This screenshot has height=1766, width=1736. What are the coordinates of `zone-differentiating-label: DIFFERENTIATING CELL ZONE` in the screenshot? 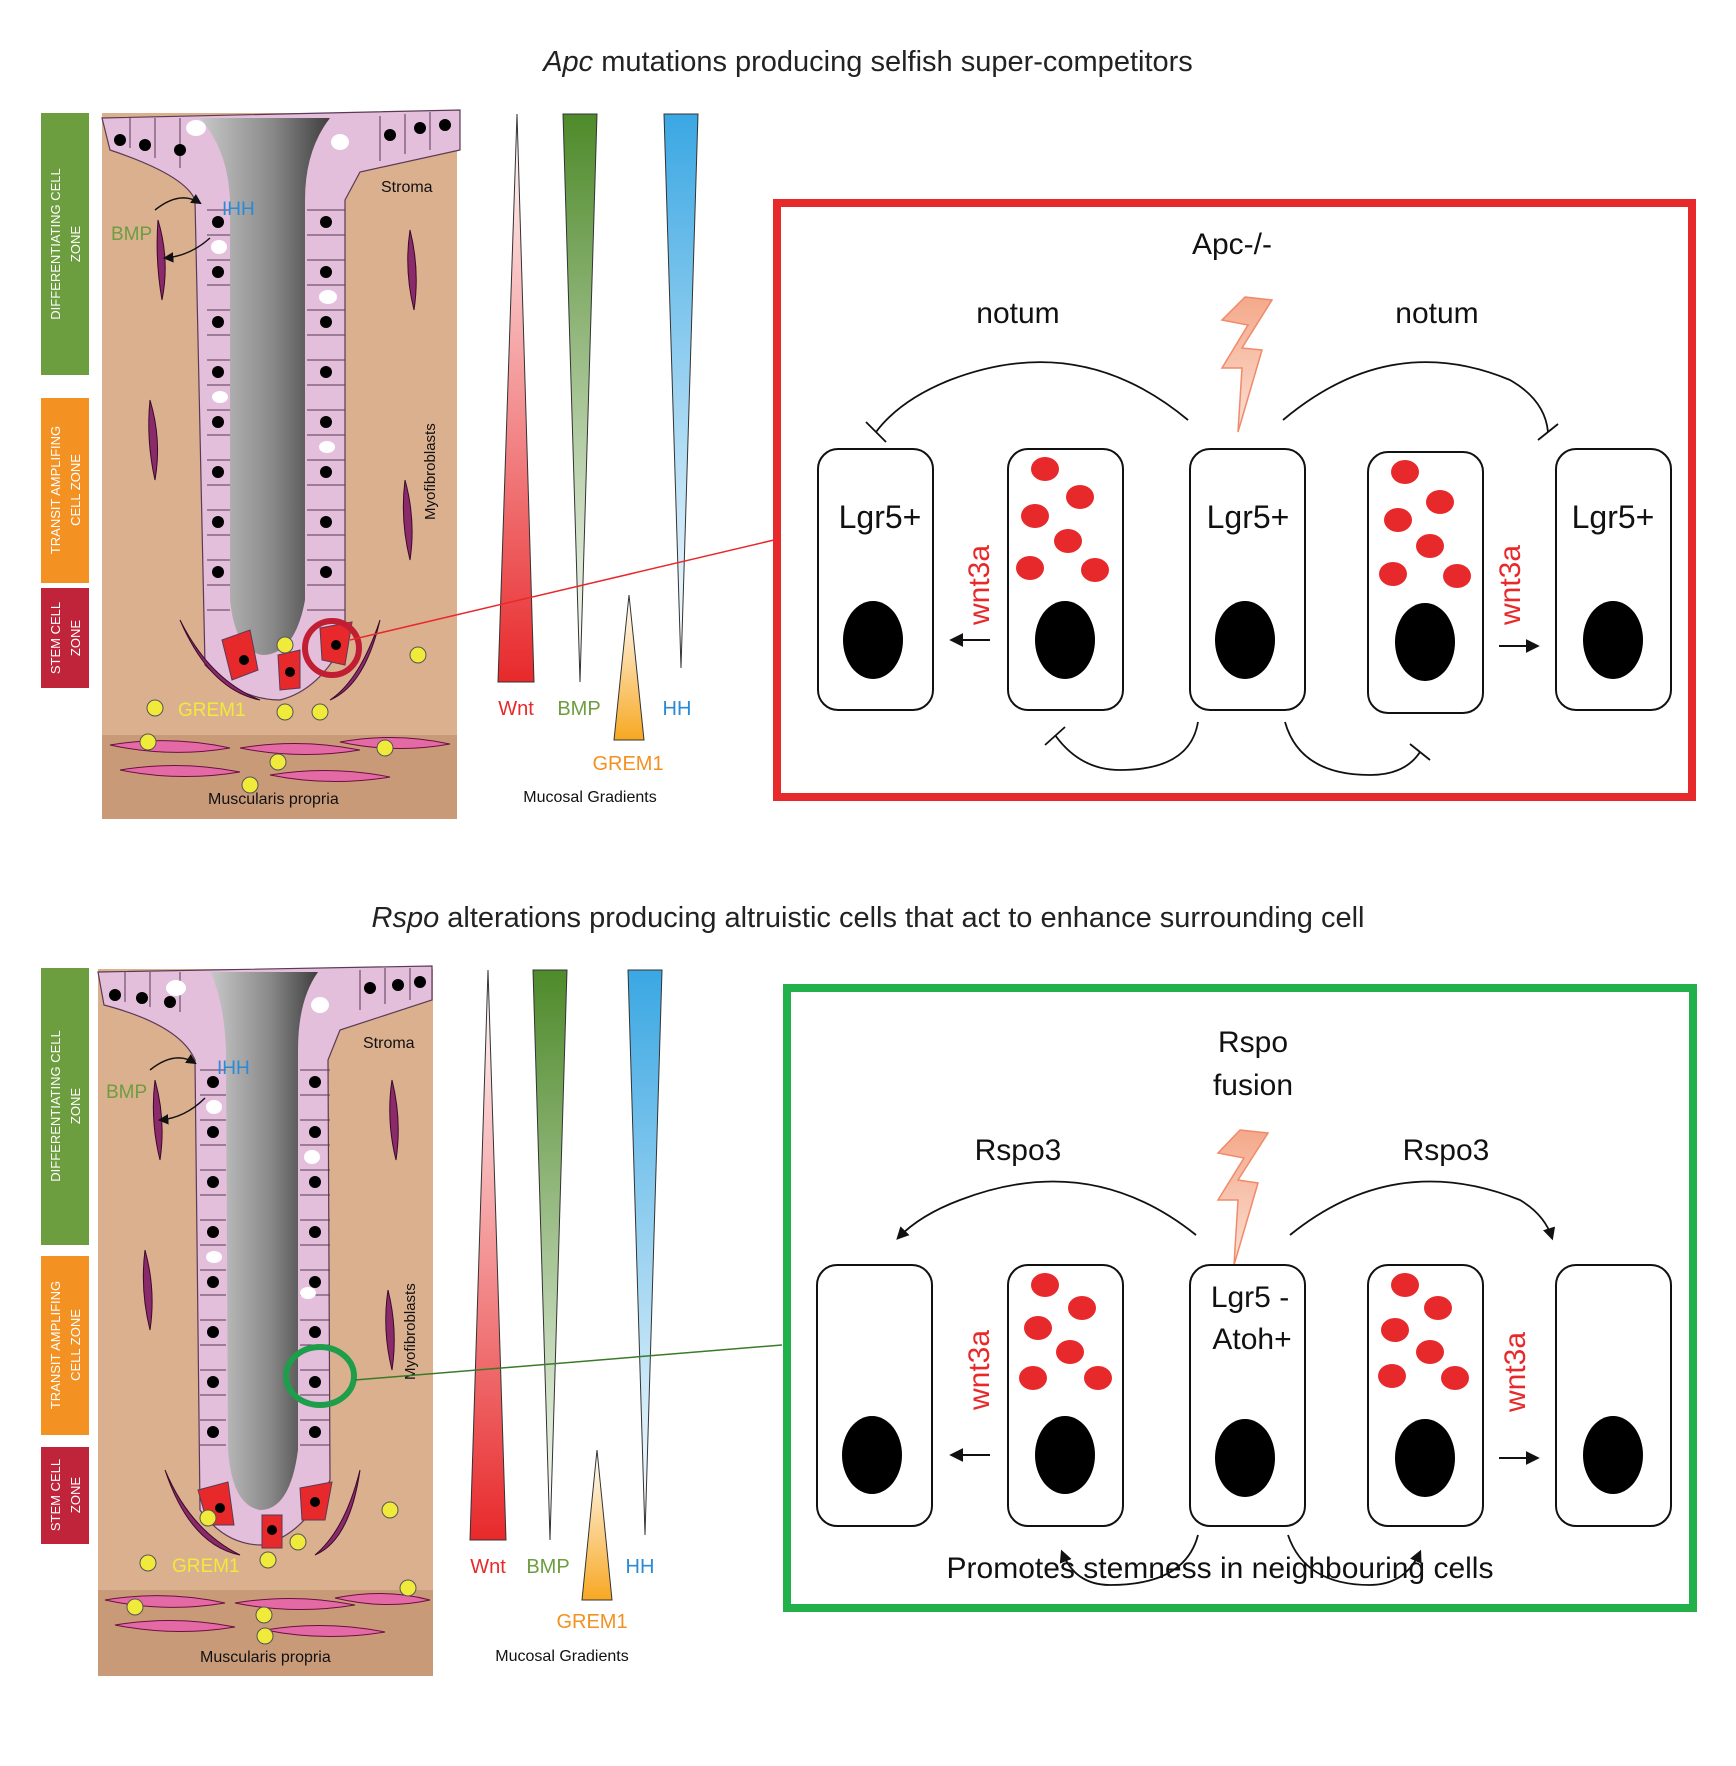 It's located at (65, 243).